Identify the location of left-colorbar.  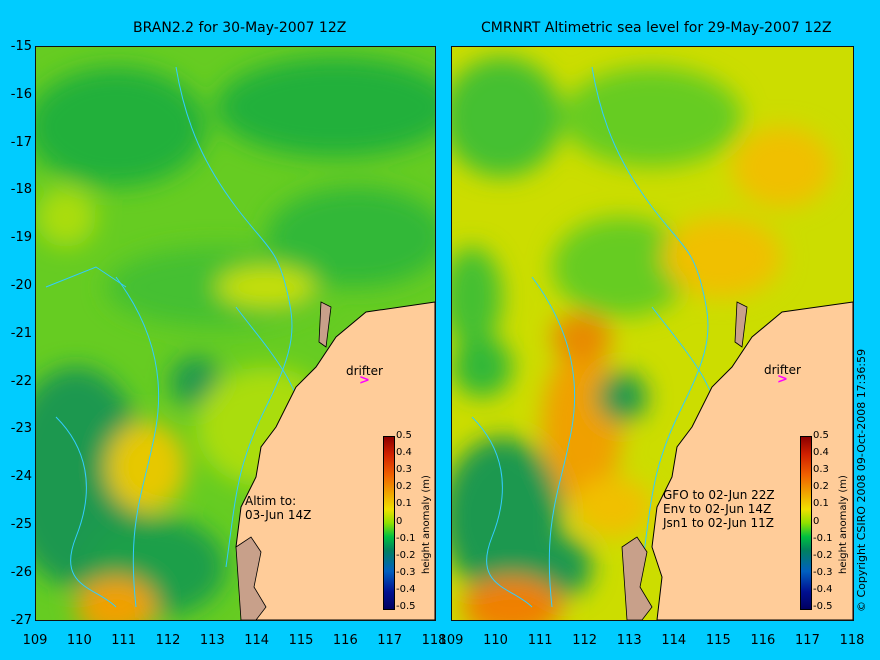
(389, 523).